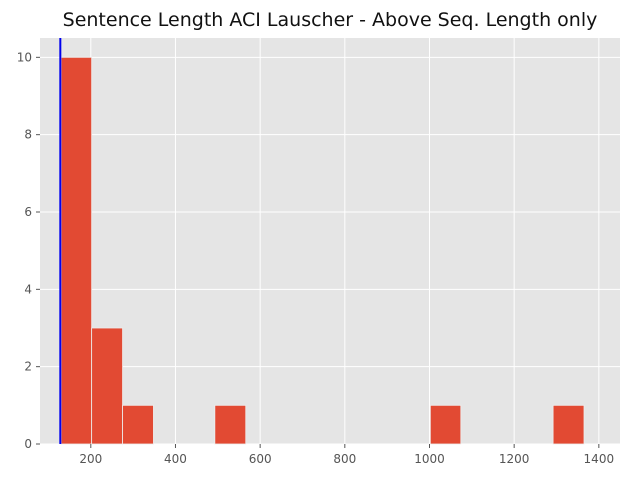  What do you see at coordinates (28, 444) in the screenshot?
I see `y-tick-label: 0` at bounding box center [28, 444].